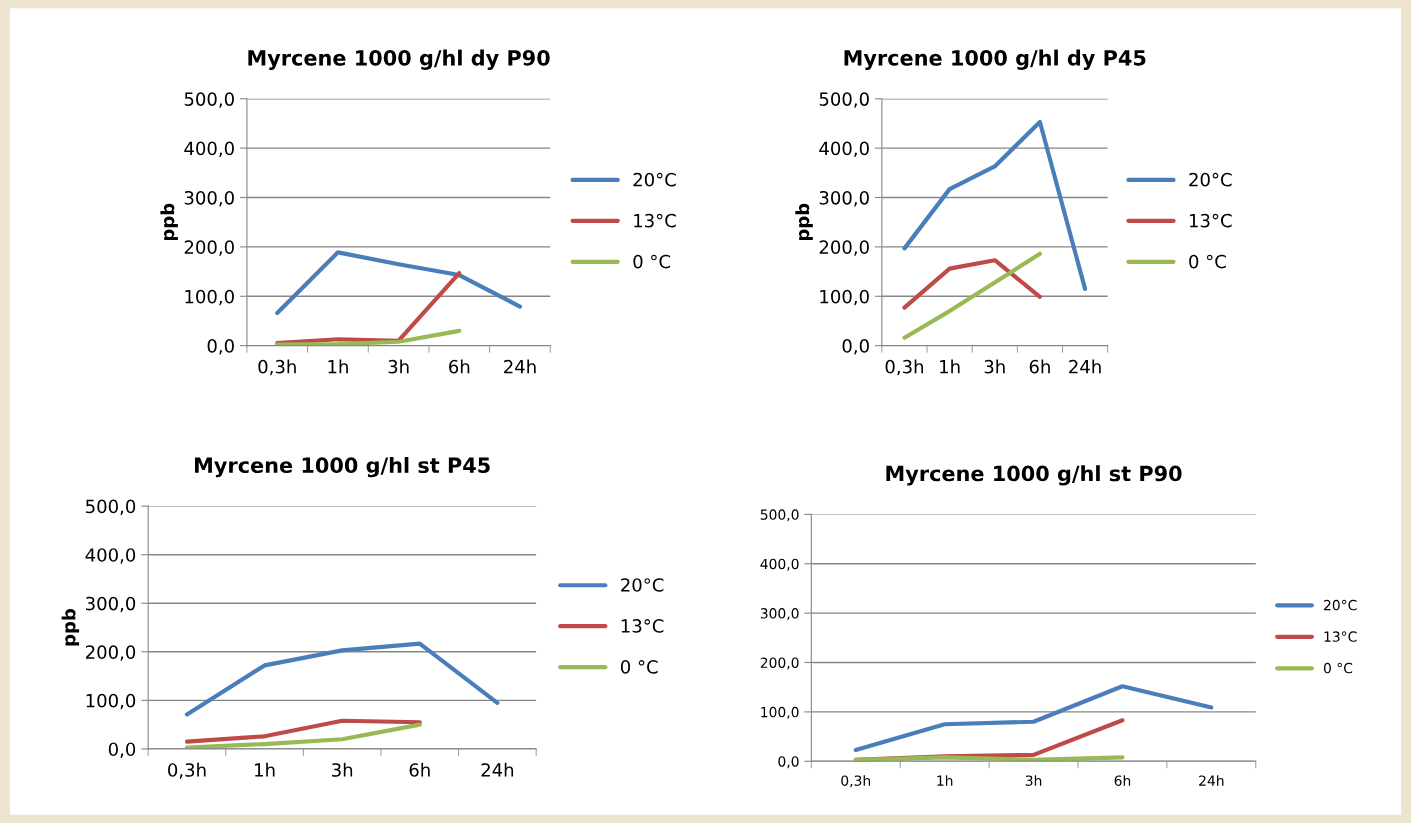 This screenshot has width=1411, height=823. What do you see at coordinates (995, 59) in the screenshot?
I see `chart-title: Myrcene 1000 g/hl dy P45` at bounding box center [995, 59].